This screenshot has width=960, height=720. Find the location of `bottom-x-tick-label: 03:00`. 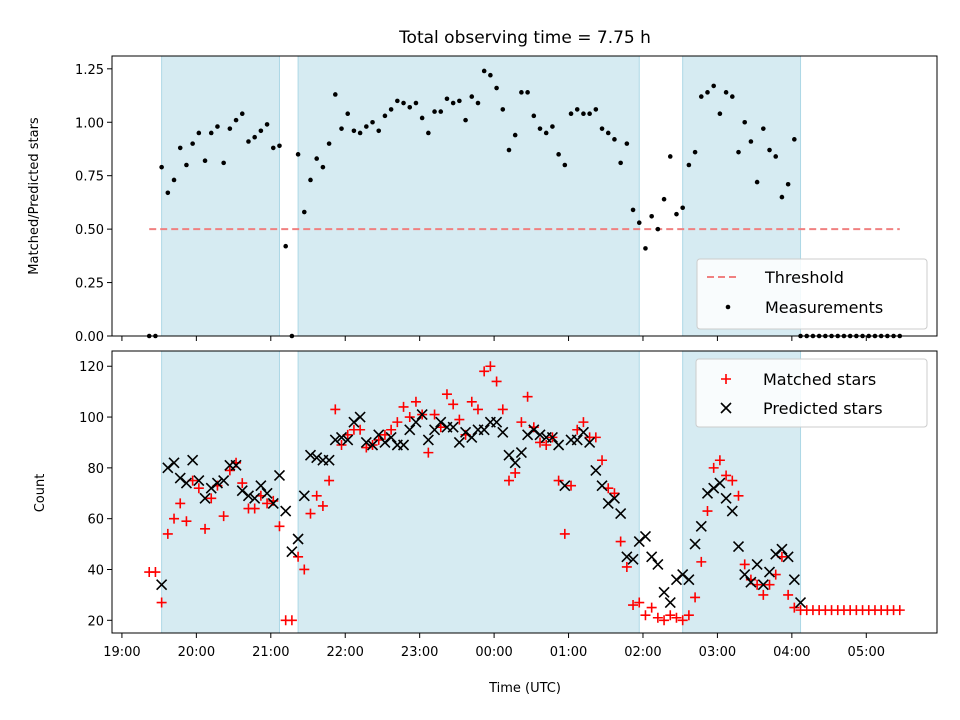

bottom-x-tick-label: 03:00 is located at coordinates (717, 652).